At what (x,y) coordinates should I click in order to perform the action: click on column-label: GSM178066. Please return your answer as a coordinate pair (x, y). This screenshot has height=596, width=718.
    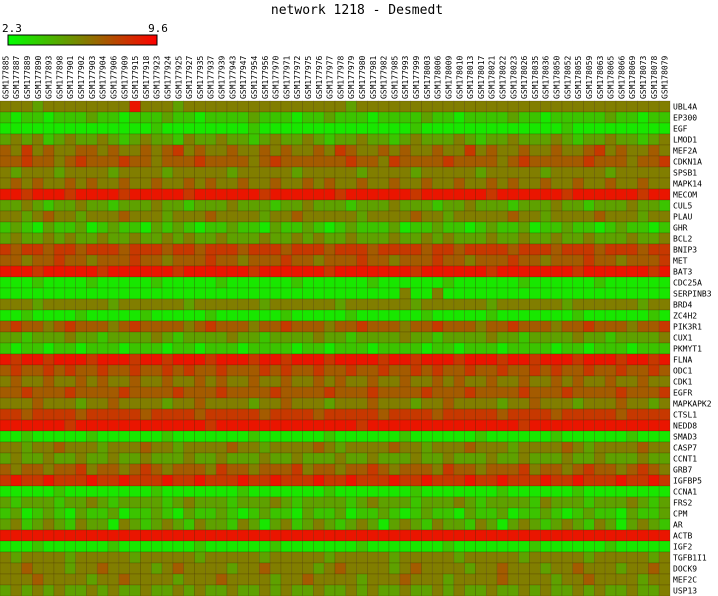
    Looking at the image, I should click on (621, 77).